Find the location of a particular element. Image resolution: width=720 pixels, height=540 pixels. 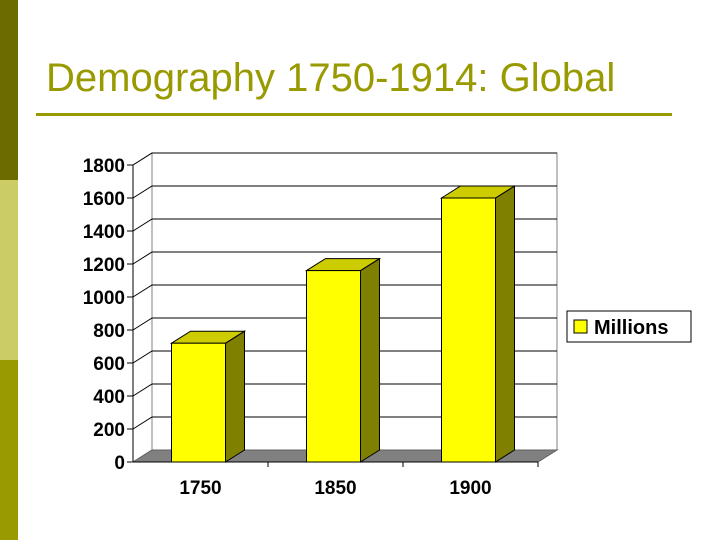

x-tick-label: 1750 is located at coordinates (200, 488).